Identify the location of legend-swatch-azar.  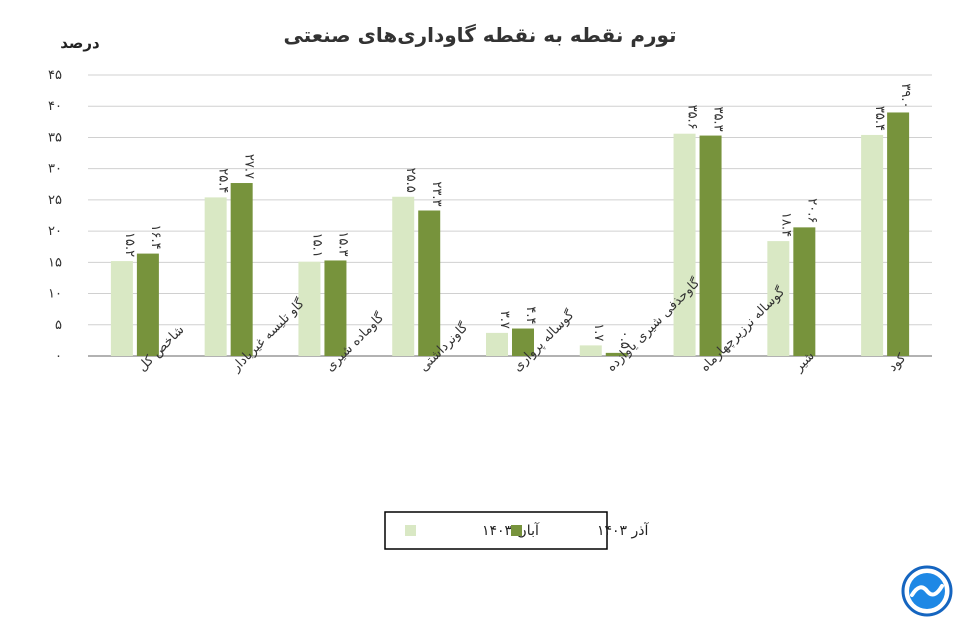
(516, 530).